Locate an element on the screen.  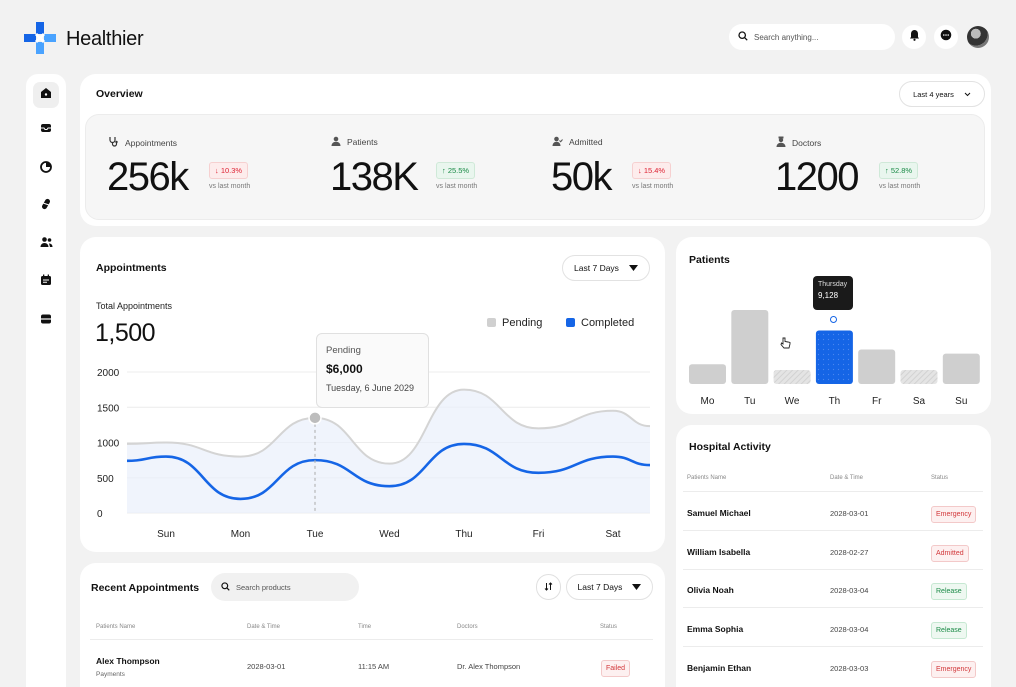
tooltip-series: Pending is located at coordinates (343, 350).